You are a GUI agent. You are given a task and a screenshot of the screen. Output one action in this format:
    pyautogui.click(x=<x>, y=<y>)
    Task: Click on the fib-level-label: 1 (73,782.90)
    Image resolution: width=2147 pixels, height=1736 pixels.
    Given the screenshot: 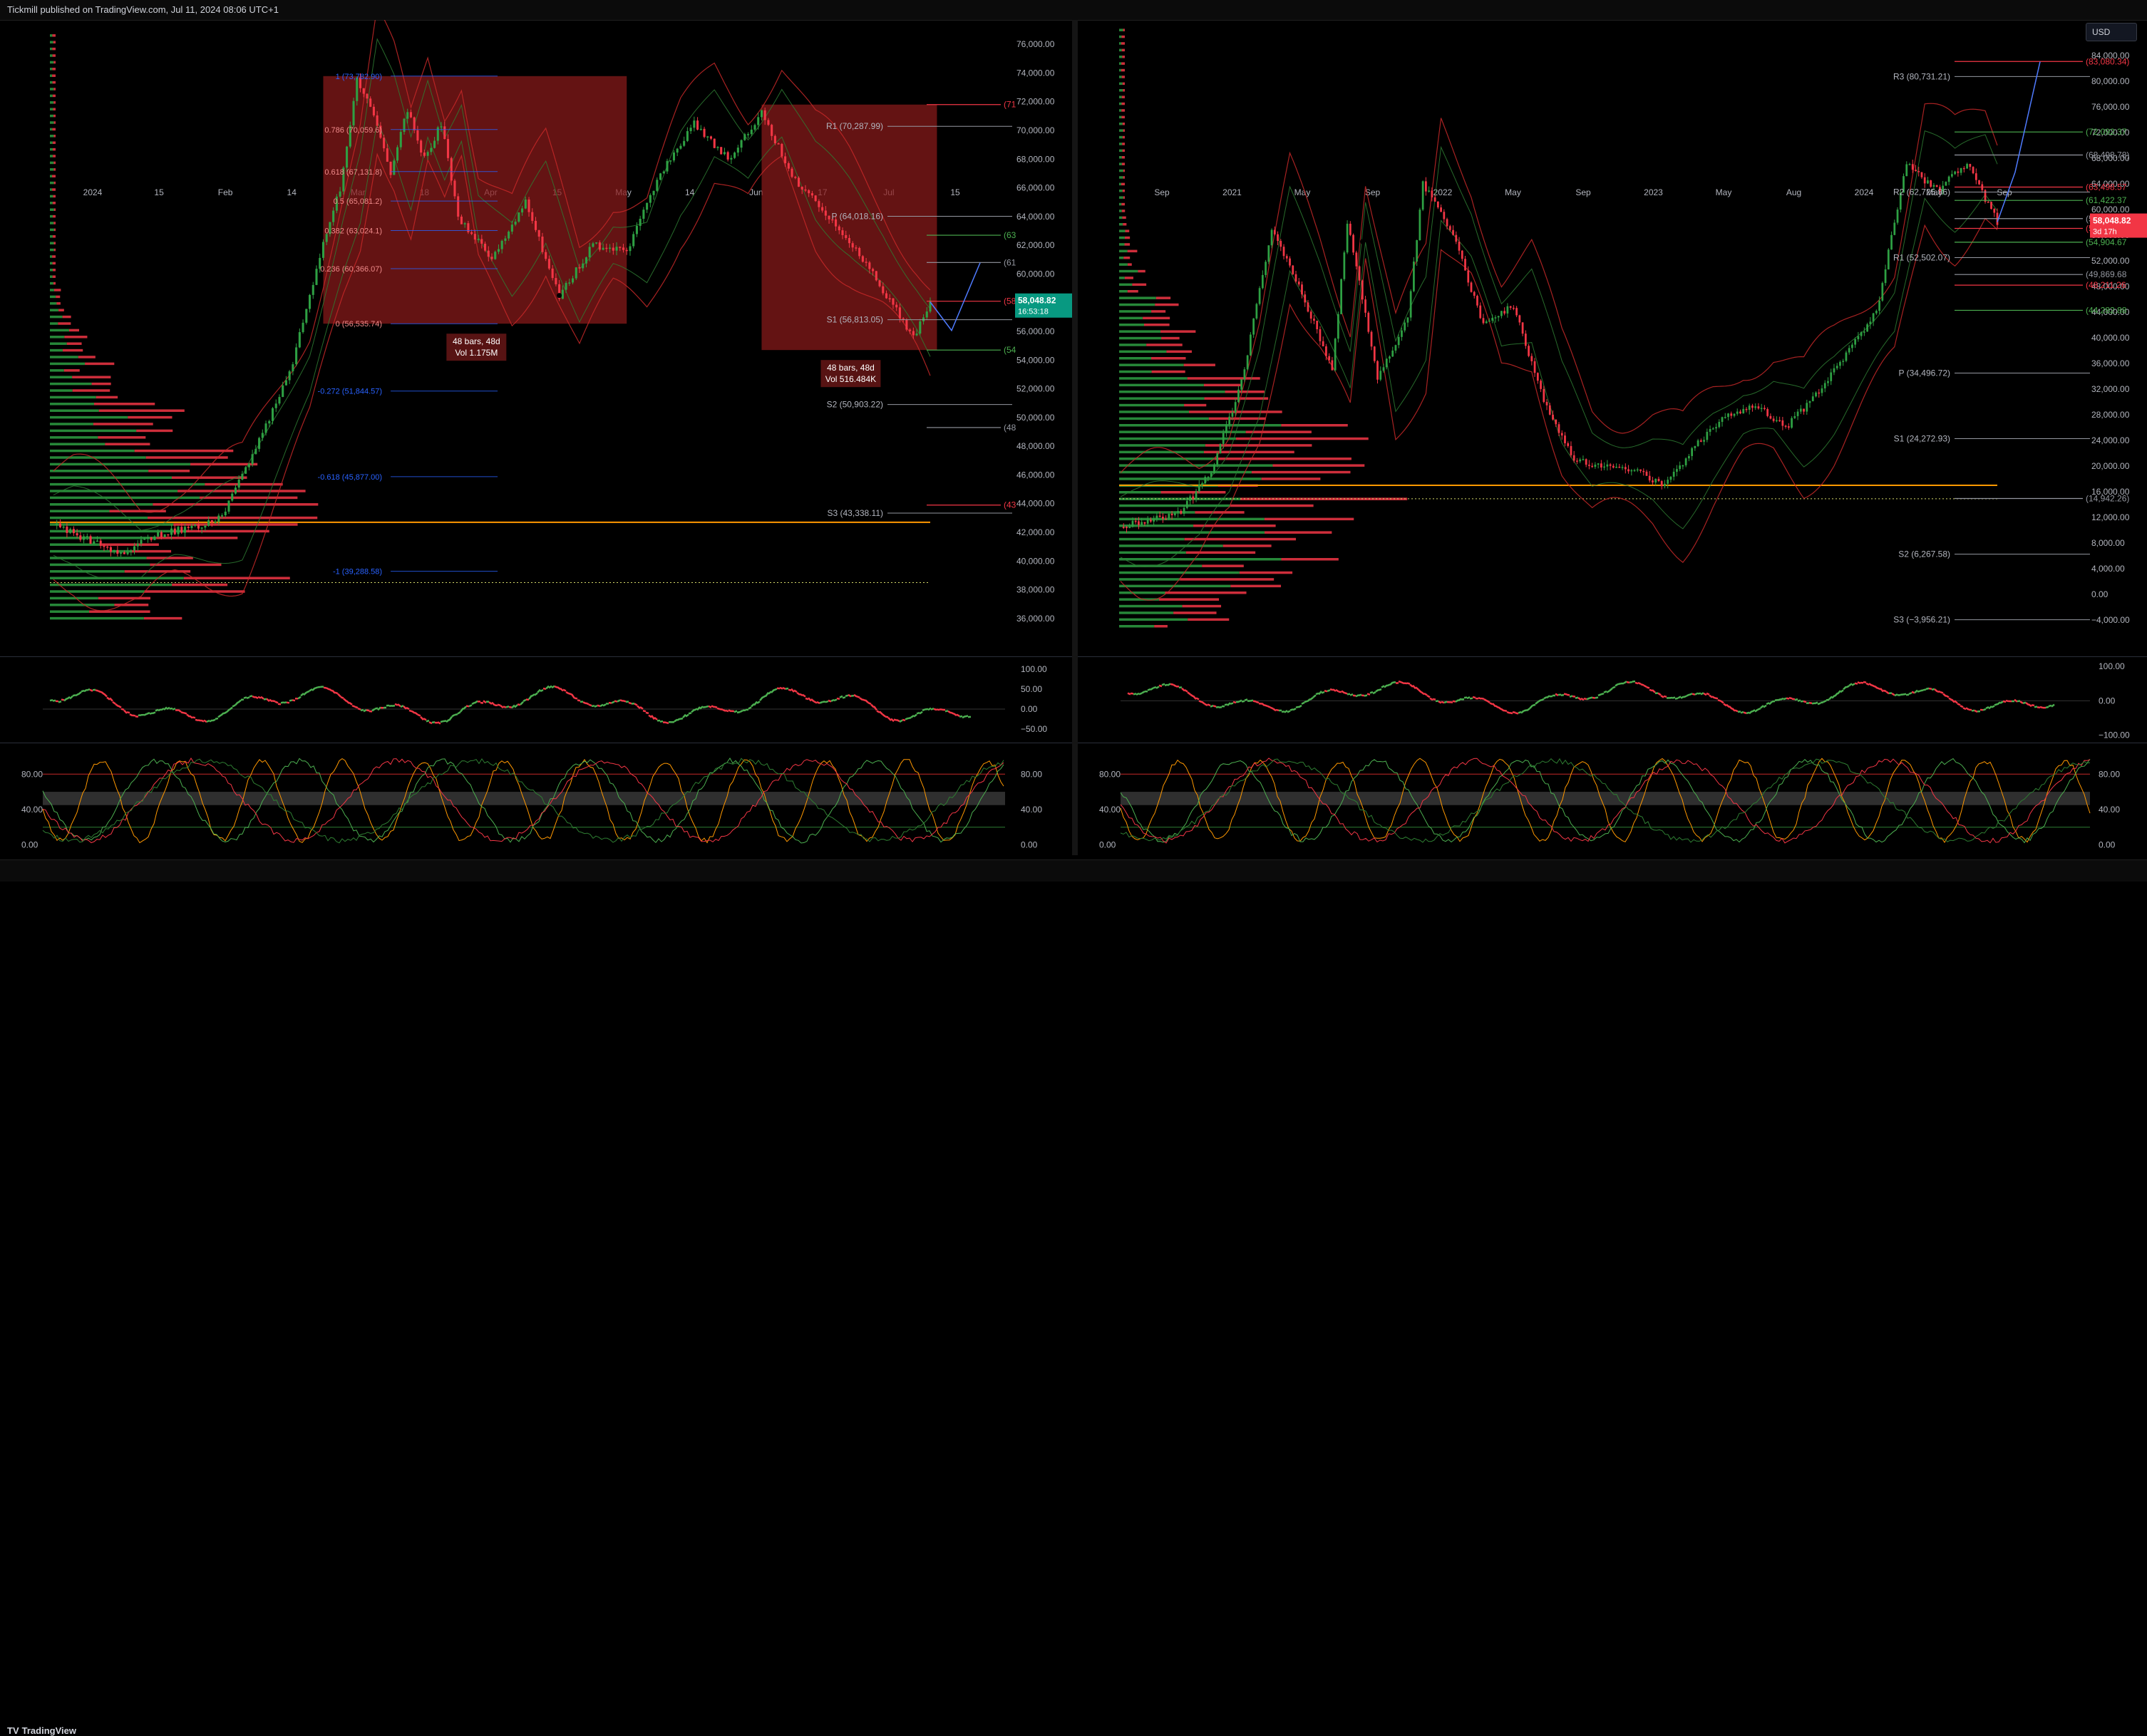 What is the action you would take?
    pyautogui.click(x=359, y=77)
    